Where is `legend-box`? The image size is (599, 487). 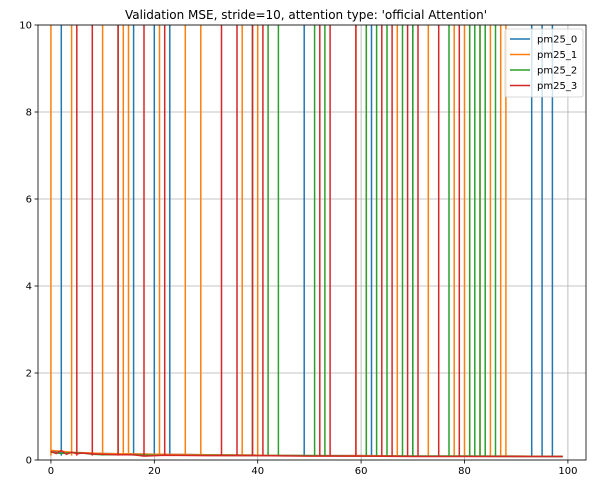 legend-box is located at coordinates (544, 63).